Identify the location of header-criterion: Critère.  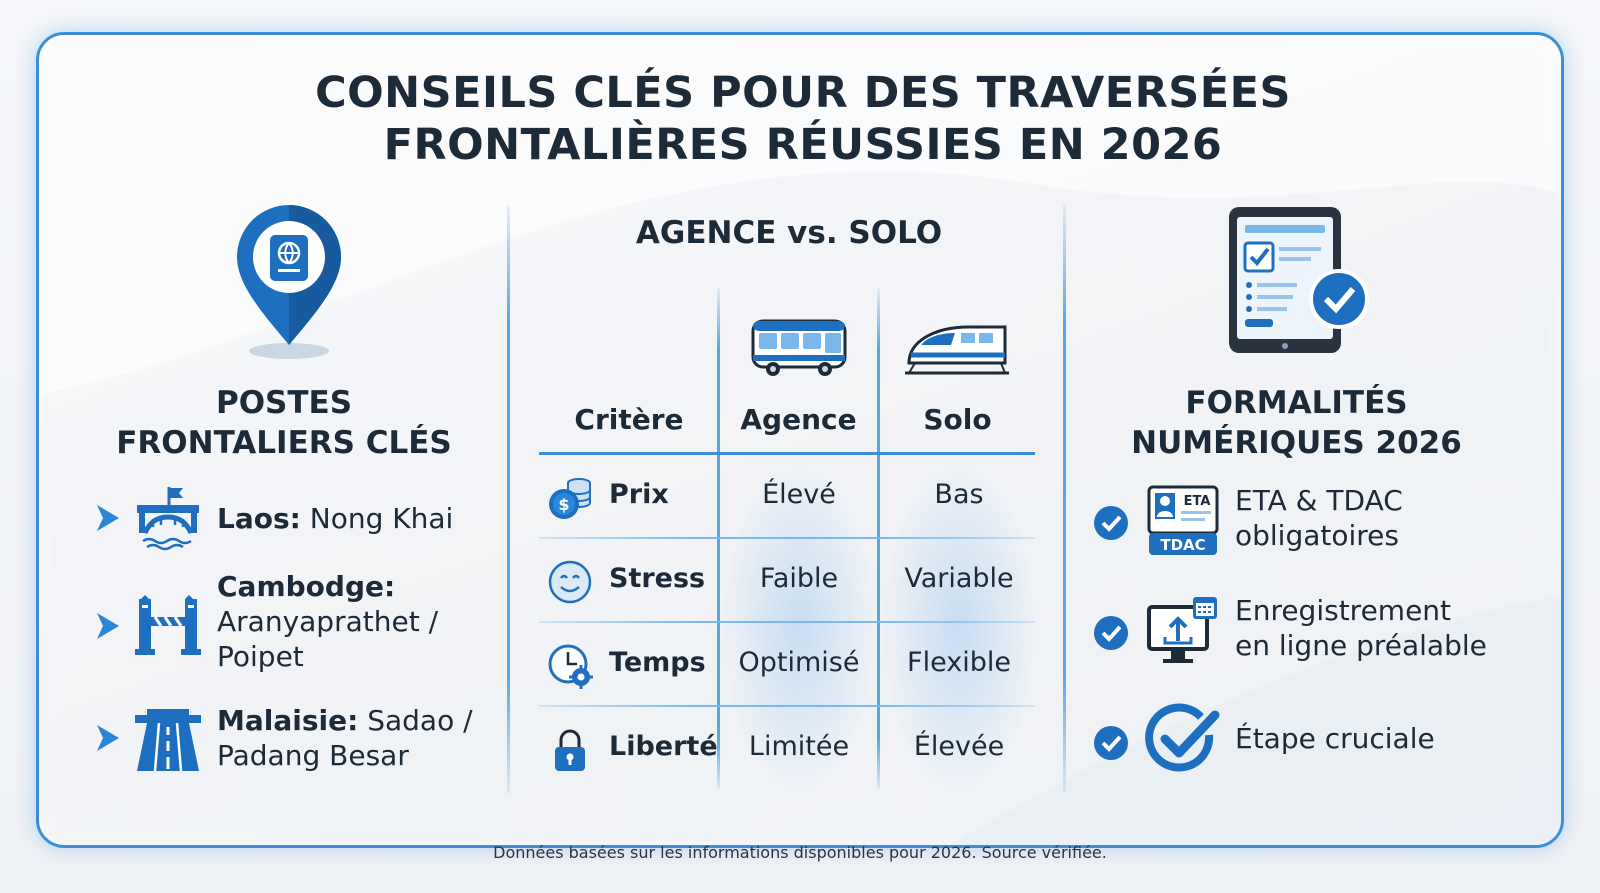
(629, 419).